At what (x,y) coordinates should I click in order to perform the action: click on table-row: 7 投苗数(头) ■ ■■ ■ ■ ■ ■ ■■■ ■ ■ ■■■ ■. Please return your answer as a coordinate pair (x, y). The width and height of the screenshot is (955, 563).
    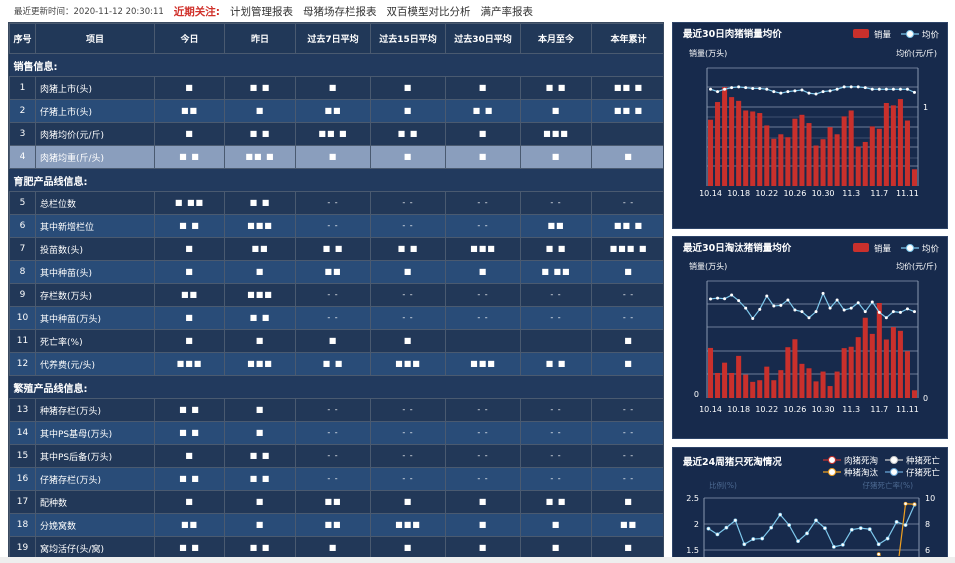
    Looking at the image, I should click on (336, 249).